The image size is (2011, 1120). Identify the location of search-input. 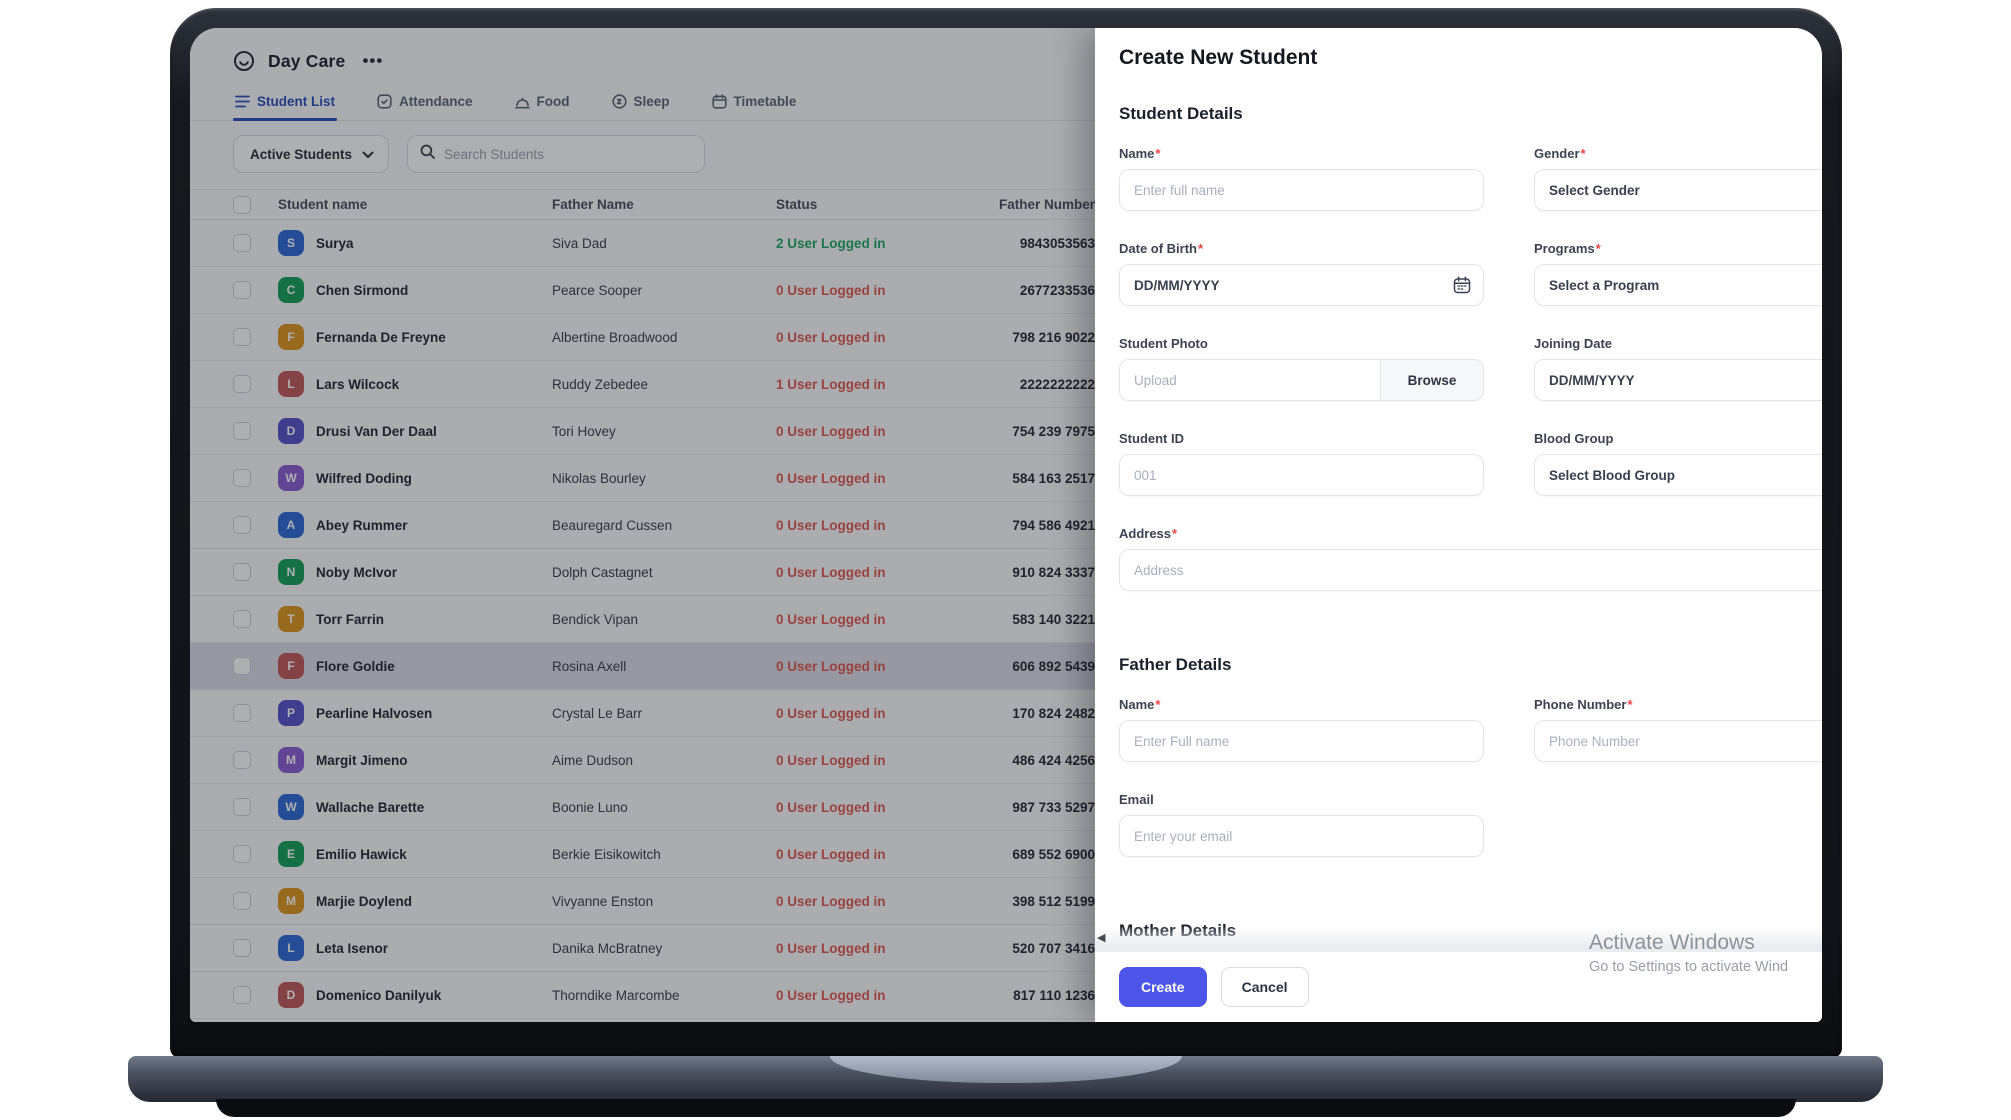
(568, 154).